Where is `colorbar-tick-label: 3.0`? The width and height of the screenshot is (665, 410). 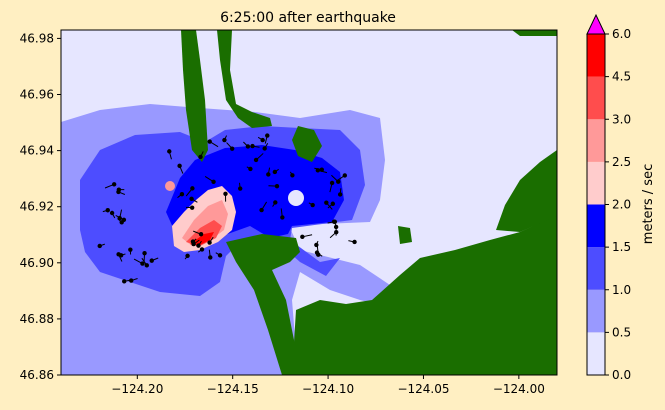
colorbar-tick-label: 3.0 is located at coordinates (621, 119).